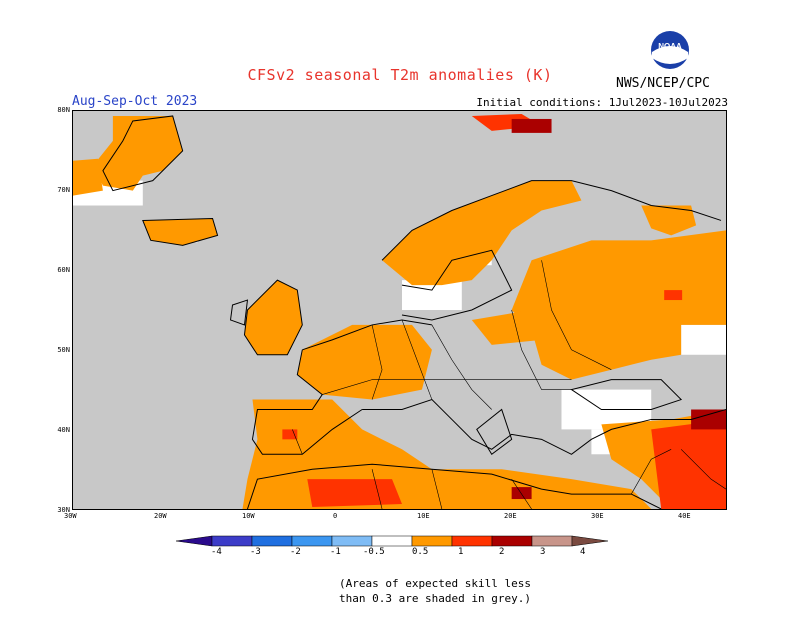  What do you see at coordinates (63, 190) in the screenshot?
I see `lat-label: 70N` at bounding box center [63, 190].